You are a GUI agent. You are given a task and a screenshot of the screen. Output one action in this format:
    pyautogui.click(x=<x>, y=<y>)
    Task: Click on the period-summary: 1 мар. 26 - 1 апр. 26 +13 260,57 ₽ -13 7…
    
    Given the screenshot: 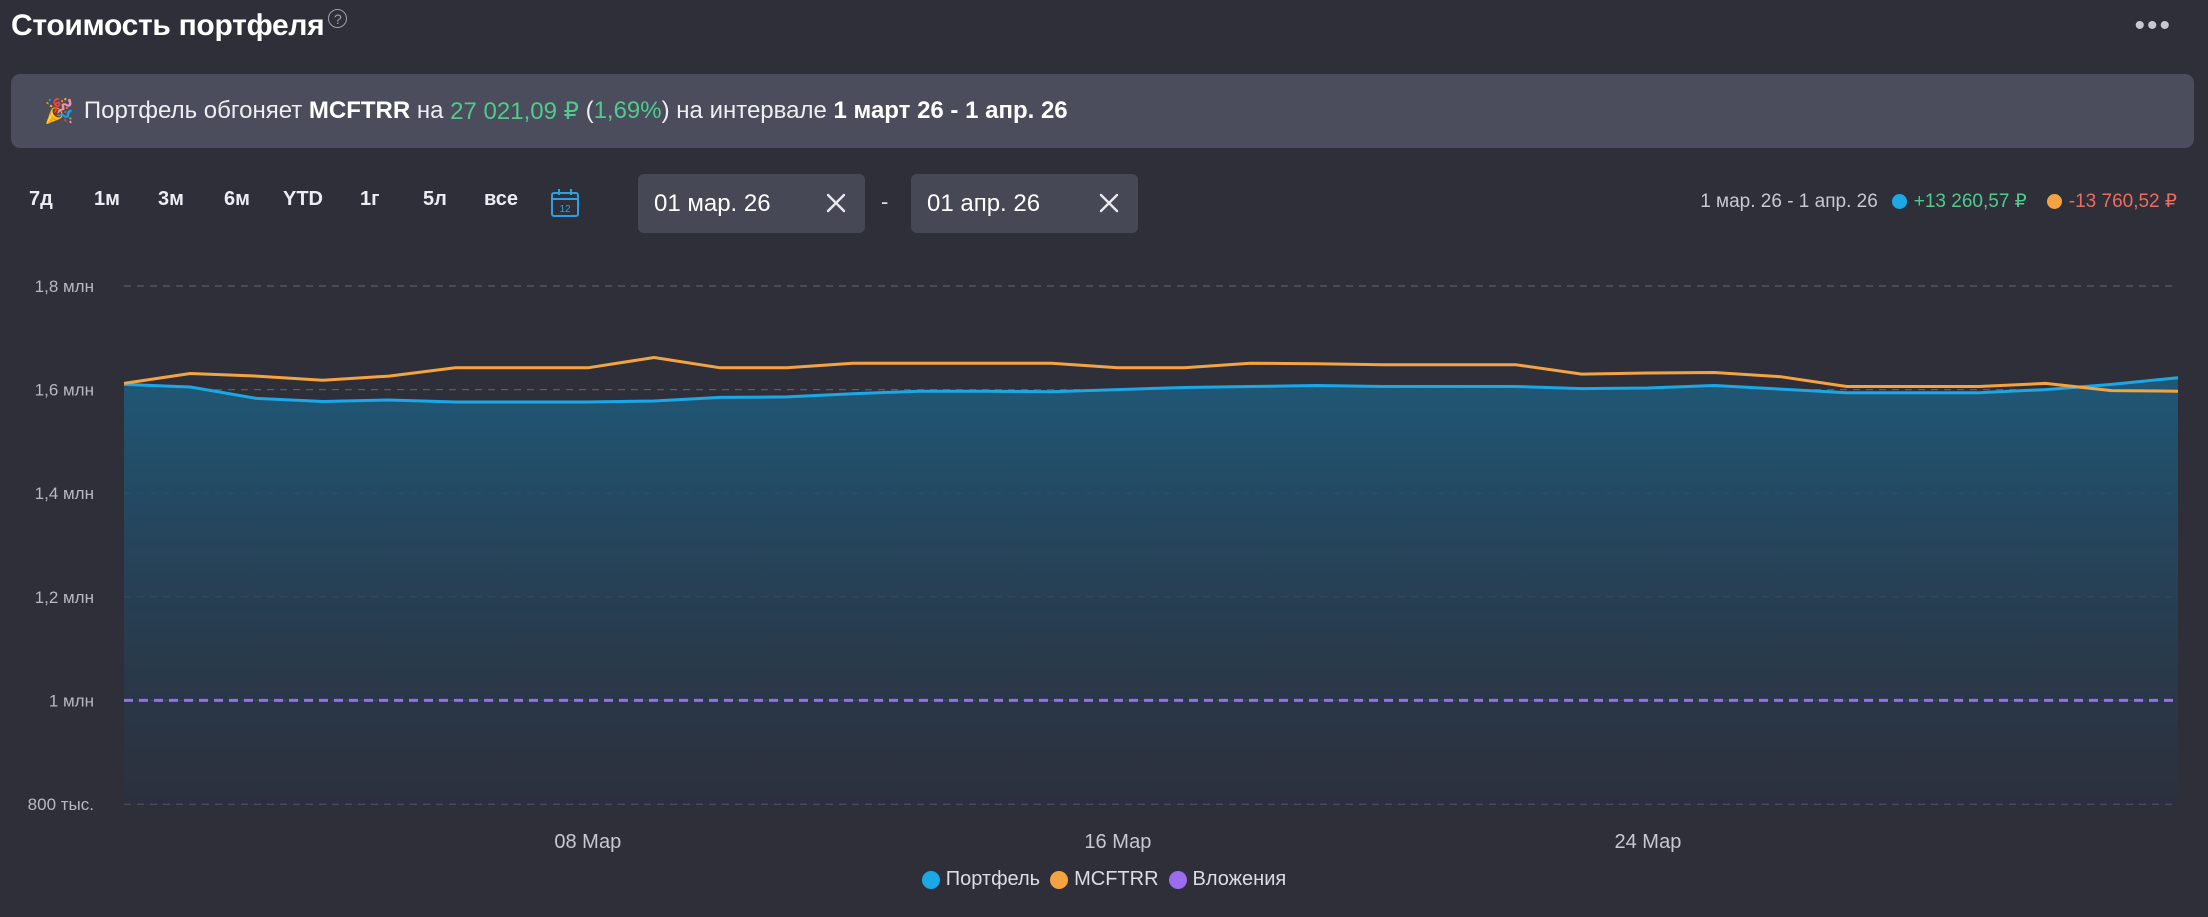 What is the action you would take?
    pyautogui.click(x=1938, y=201)
    